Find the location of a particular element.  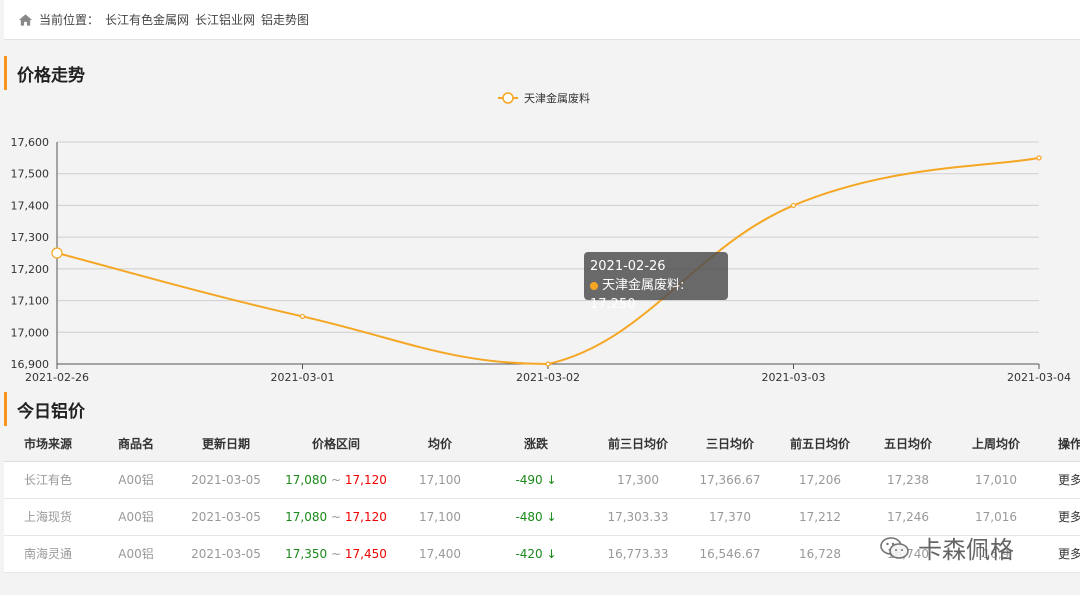

legend-marker is located at coordinates (508, 98).